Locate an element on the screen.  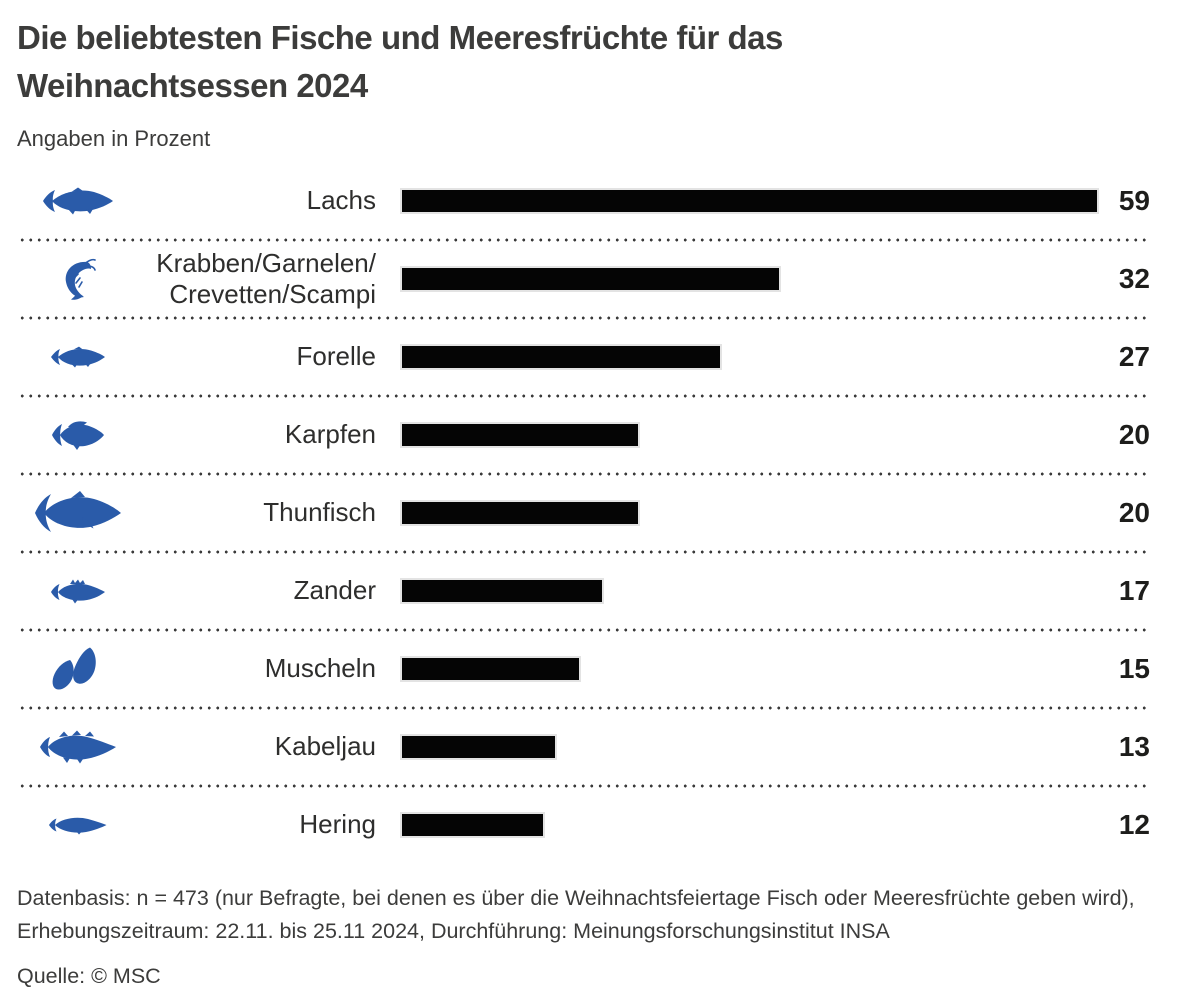
bar-forelle is located at coordinates (561, 356).